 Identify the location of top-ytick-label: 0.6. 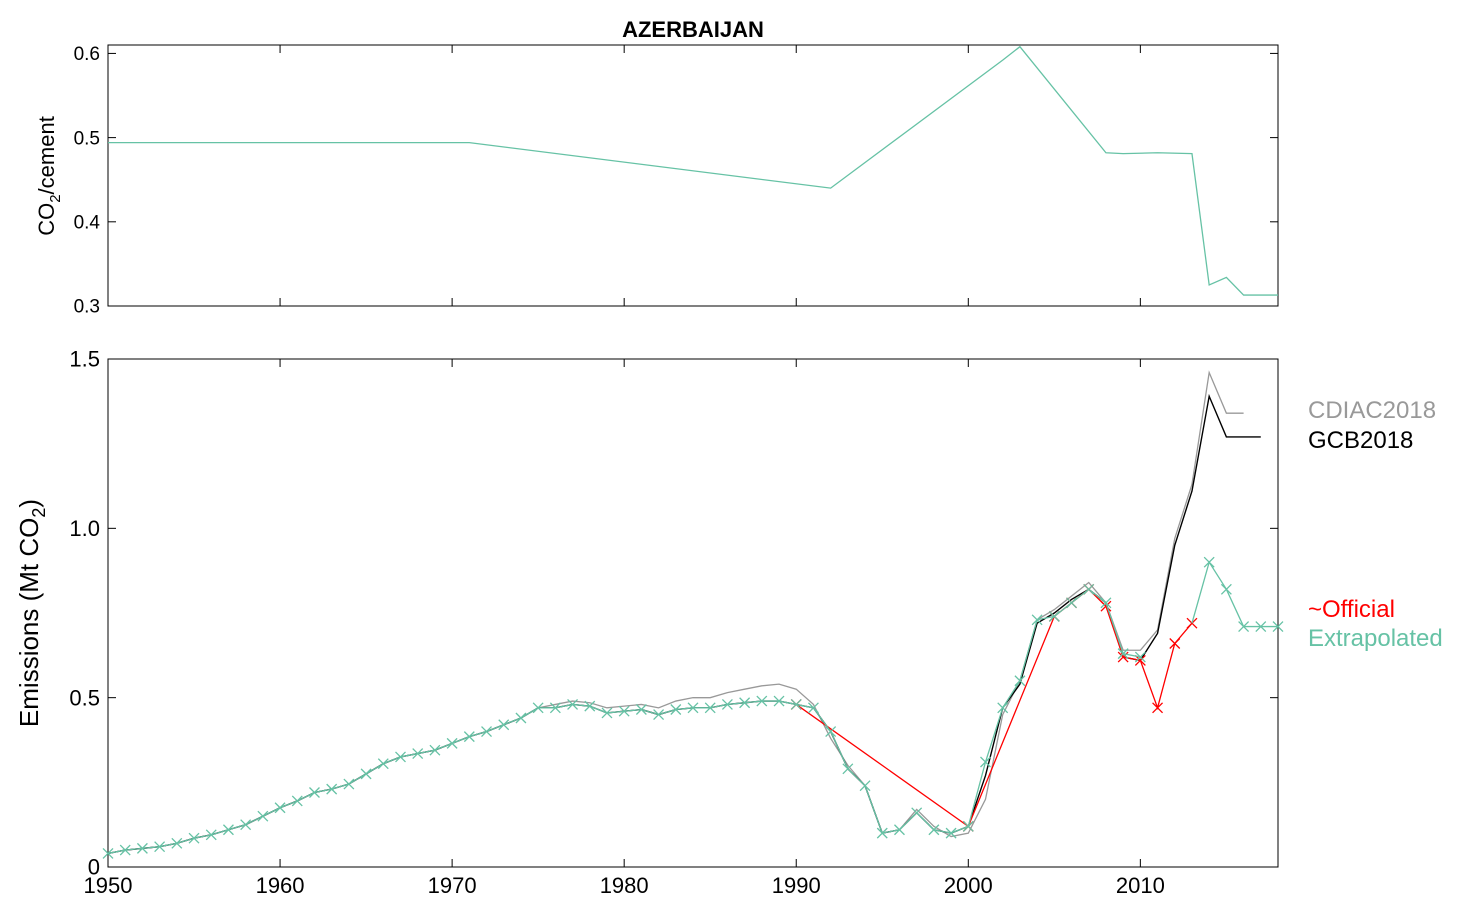
(87, 54).